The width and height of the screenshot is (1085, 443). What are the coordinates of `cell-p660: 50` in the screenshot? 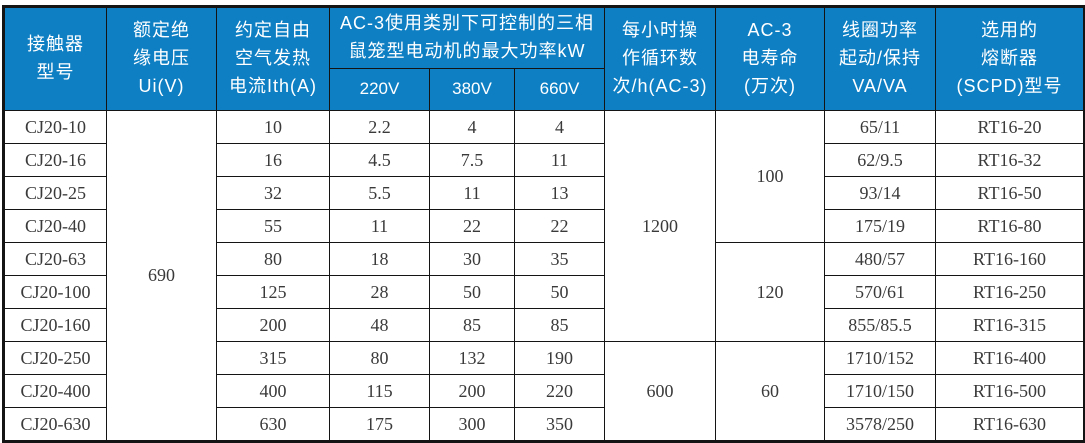 It's located at (559, 292).